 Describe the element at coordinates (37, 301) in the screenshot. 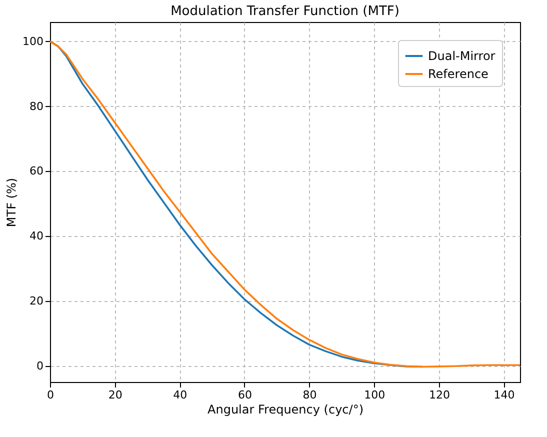

I see `y-tick-label: 20` at that location.